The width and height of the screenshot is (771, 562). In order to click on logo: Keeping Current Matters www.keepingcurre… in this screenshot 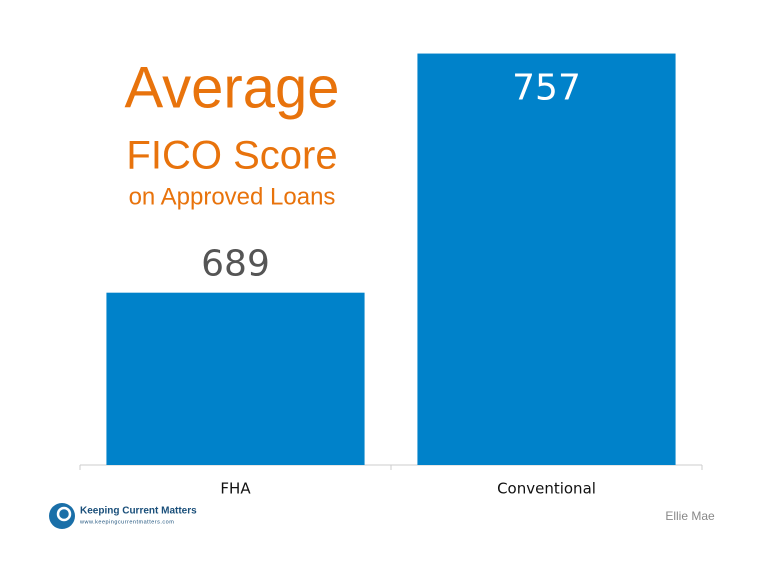, I will do `click(123, 516)`.